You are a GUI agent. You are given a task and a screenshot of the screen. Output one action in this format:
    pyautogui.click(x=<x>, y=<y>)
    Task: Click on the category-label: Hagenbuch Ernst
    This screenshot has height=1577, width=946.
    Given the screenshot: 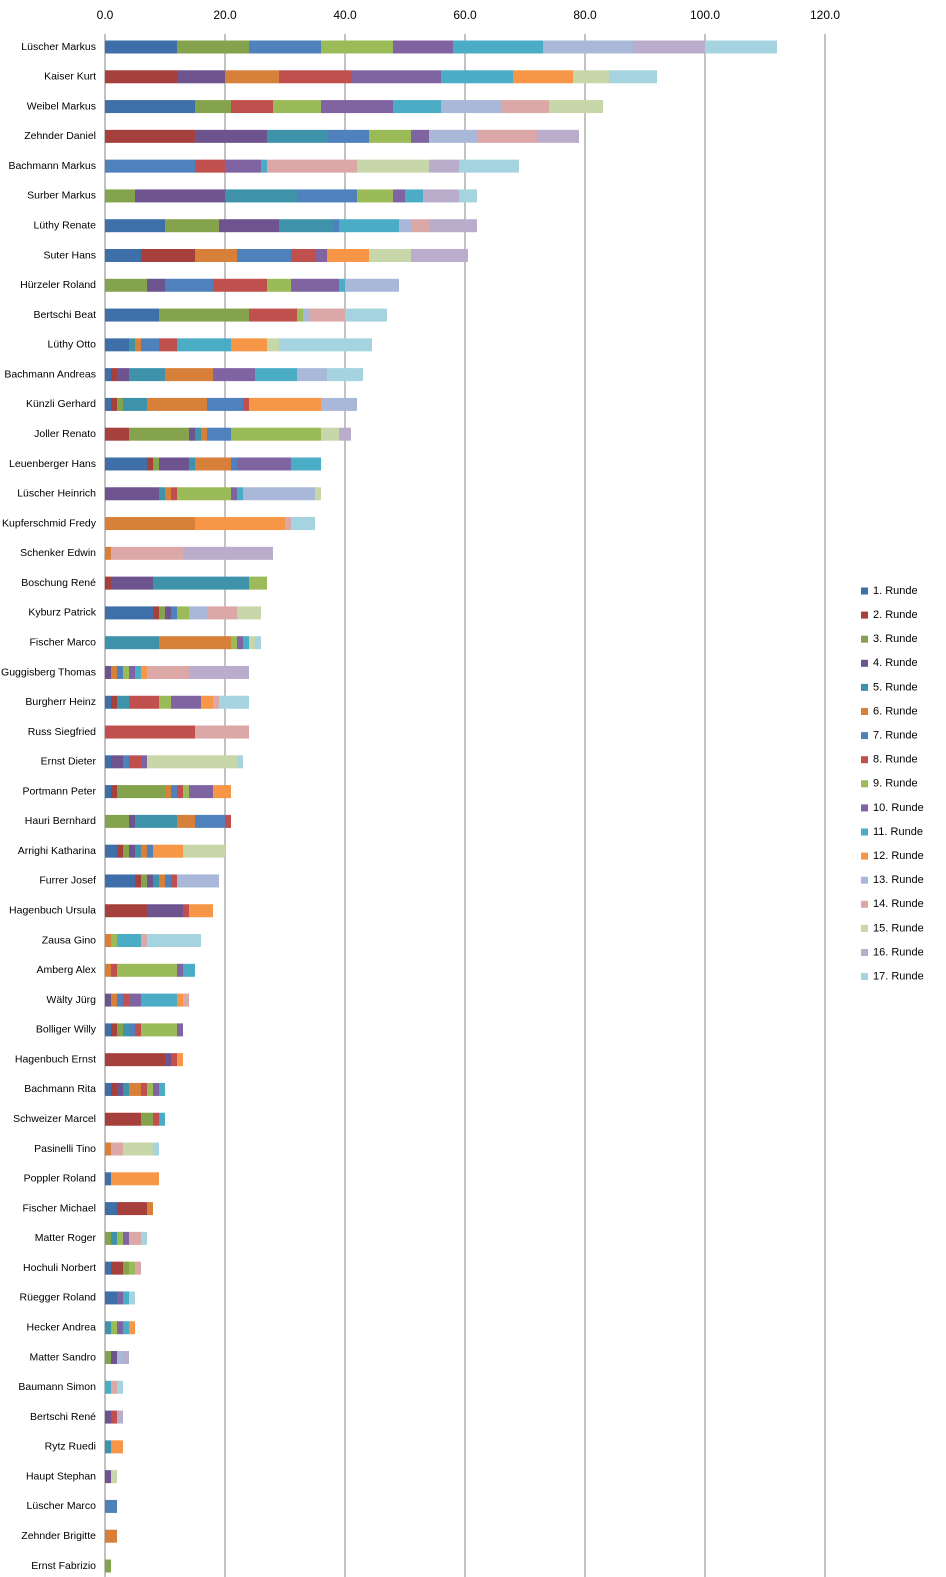 What is the action you would take?
    pyautogui.click(x=55, y=1059)
    